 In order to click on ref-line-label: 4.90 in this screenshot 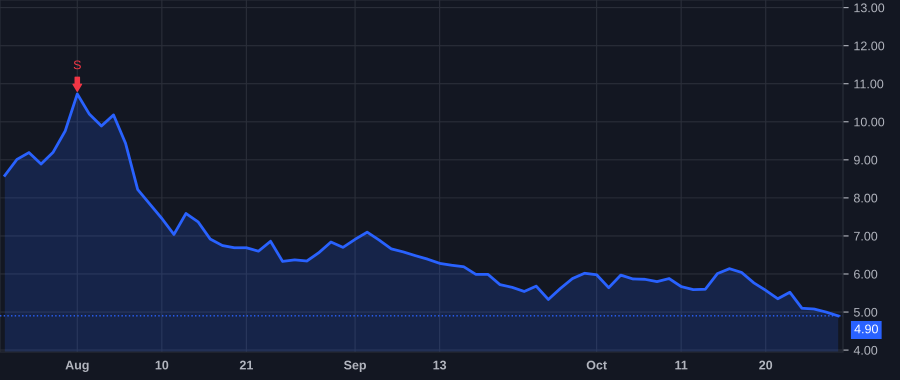, I will do `click(866, 329)`.